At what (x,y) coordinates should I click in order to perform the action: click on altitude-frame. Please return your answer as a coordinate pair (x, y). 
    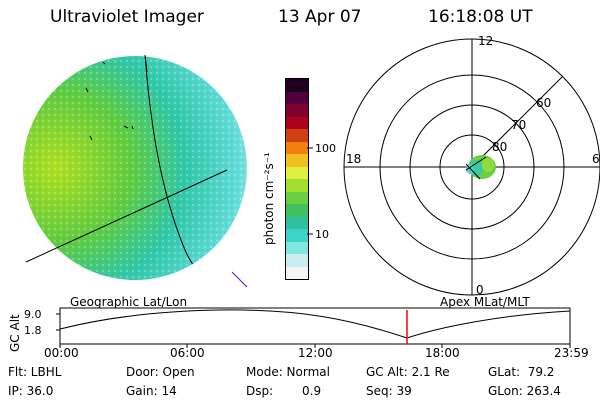
    Looking at the image, I should click on (315, 326).